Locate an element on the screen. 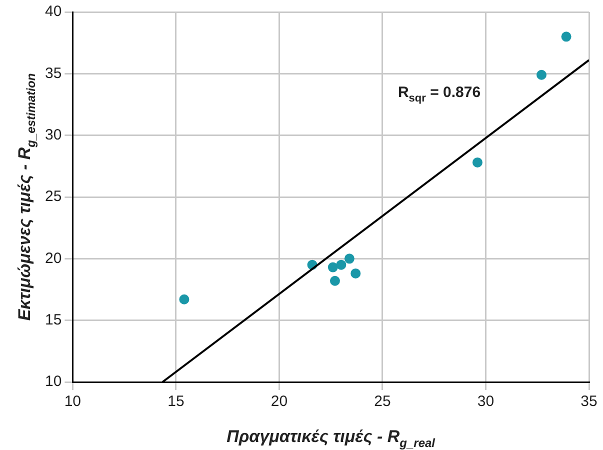 Image resolution: width=603 pixels, height=450 pixels. y-tick-label: 30 is located at coordinates (53, 135).